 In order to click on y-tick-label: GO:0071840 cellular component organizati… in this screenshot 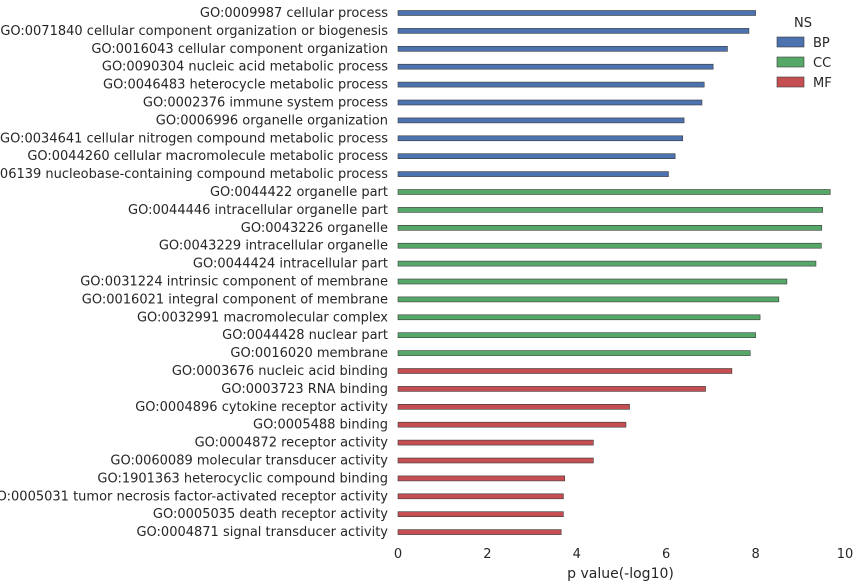, I will do `click(194, 31)`.